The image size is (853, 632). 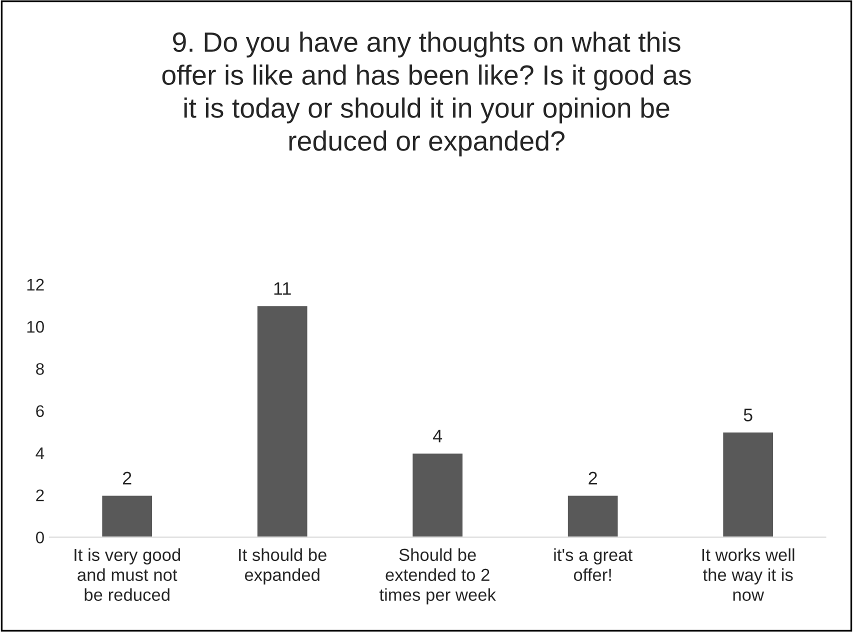 I want to click on y-tick-label: 8, so click(x=40, y=369).